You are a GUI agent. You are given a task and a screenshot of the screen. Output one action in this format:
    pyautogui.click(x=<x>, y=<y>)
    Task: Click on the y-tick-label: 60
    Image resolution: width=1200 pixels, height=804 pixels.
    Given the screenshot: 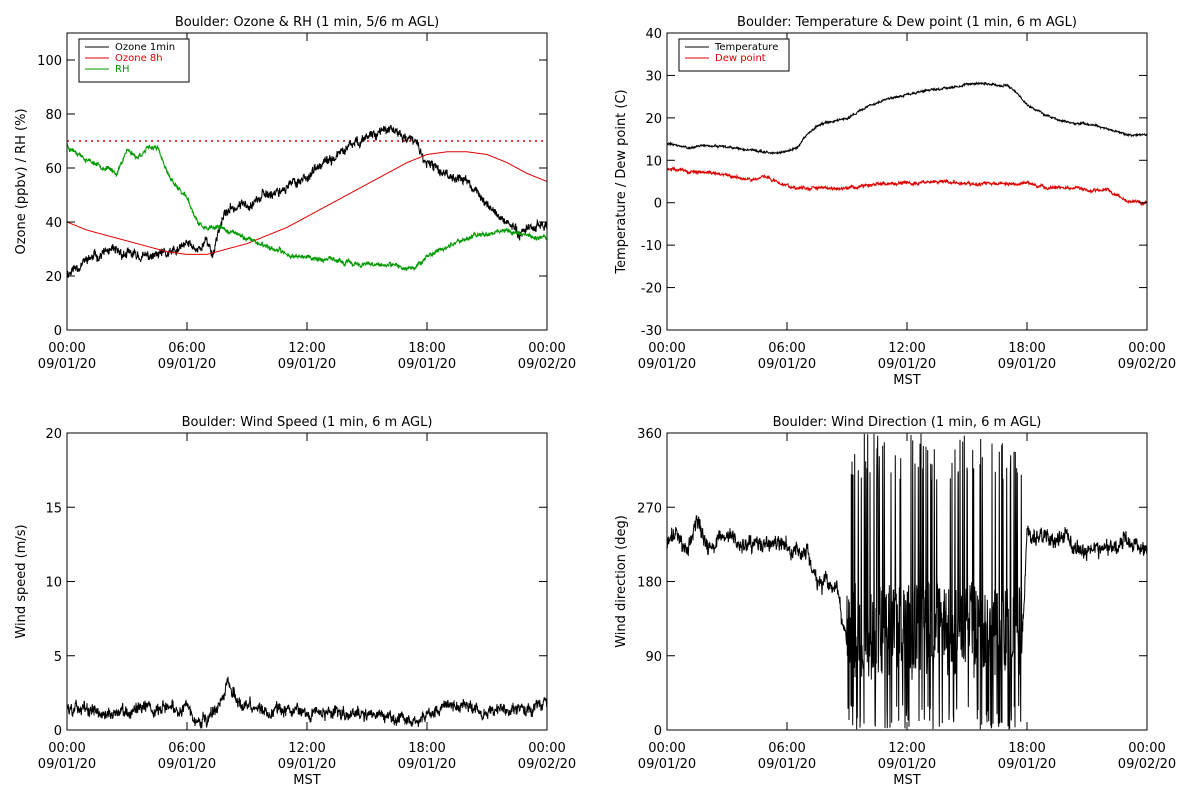 What is the action you would take?
    pyautogui.click(x=53, y=169)
    